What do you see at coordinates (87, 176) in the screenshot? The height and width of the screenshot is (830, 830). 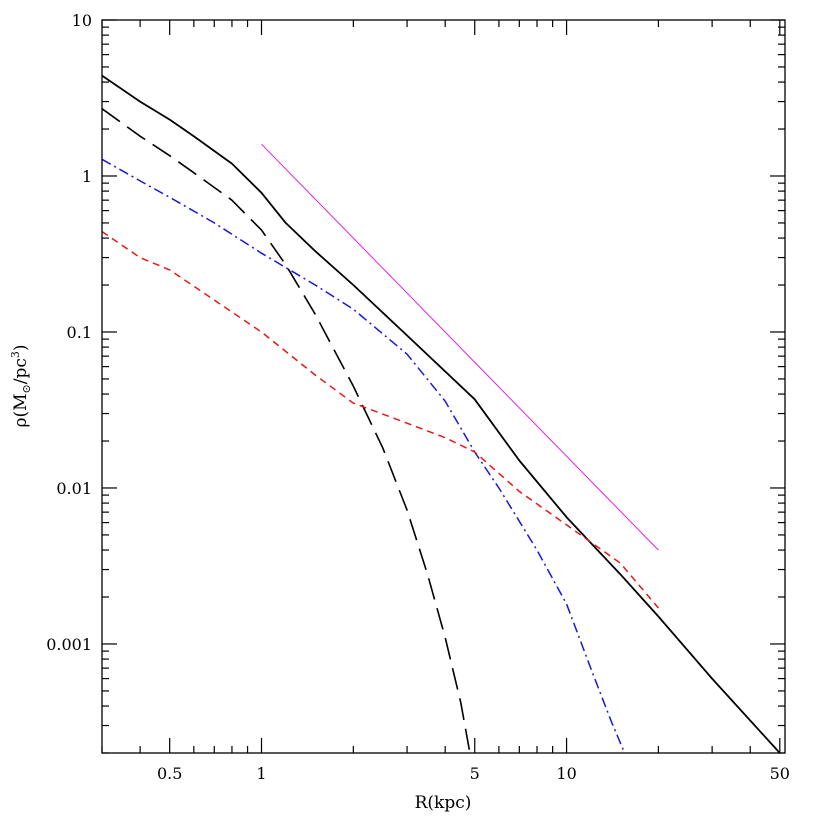 I see `y-tick-label: 1` at bounding box center [87, 176].